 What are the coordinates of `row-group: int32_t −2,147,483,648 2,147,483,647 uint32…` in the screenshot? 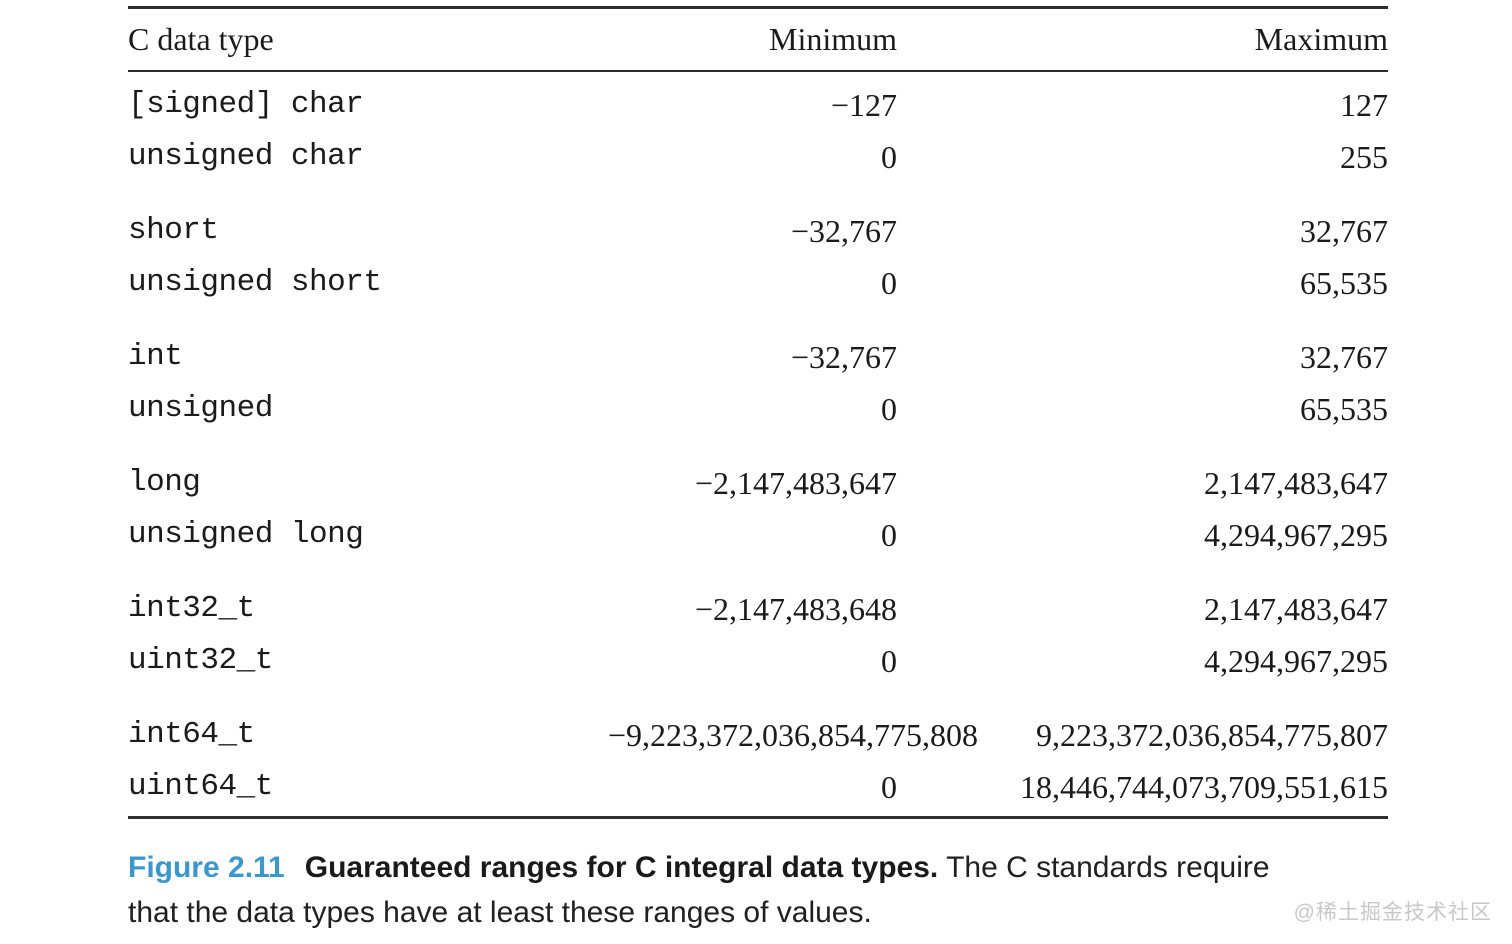 It's located at (758, 635).